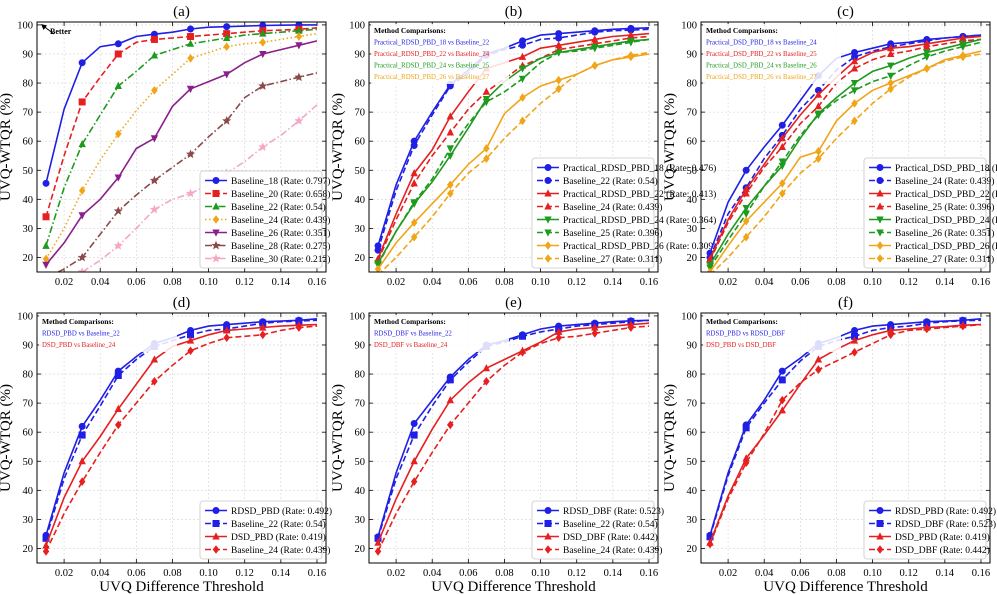  What do you see at coordinates (639, 220) in the screenshot?
I see `legend-entry: Practical_RDSD_PBD_24 (Rate: 0.364)` at bounding box center [639, 220].